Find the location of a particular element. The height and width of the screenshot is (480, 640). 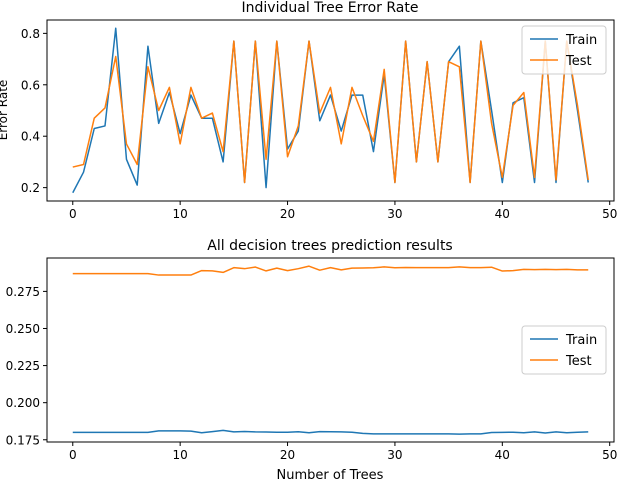

y-axis-label: Error Rate is located at coordinates (5, 110).